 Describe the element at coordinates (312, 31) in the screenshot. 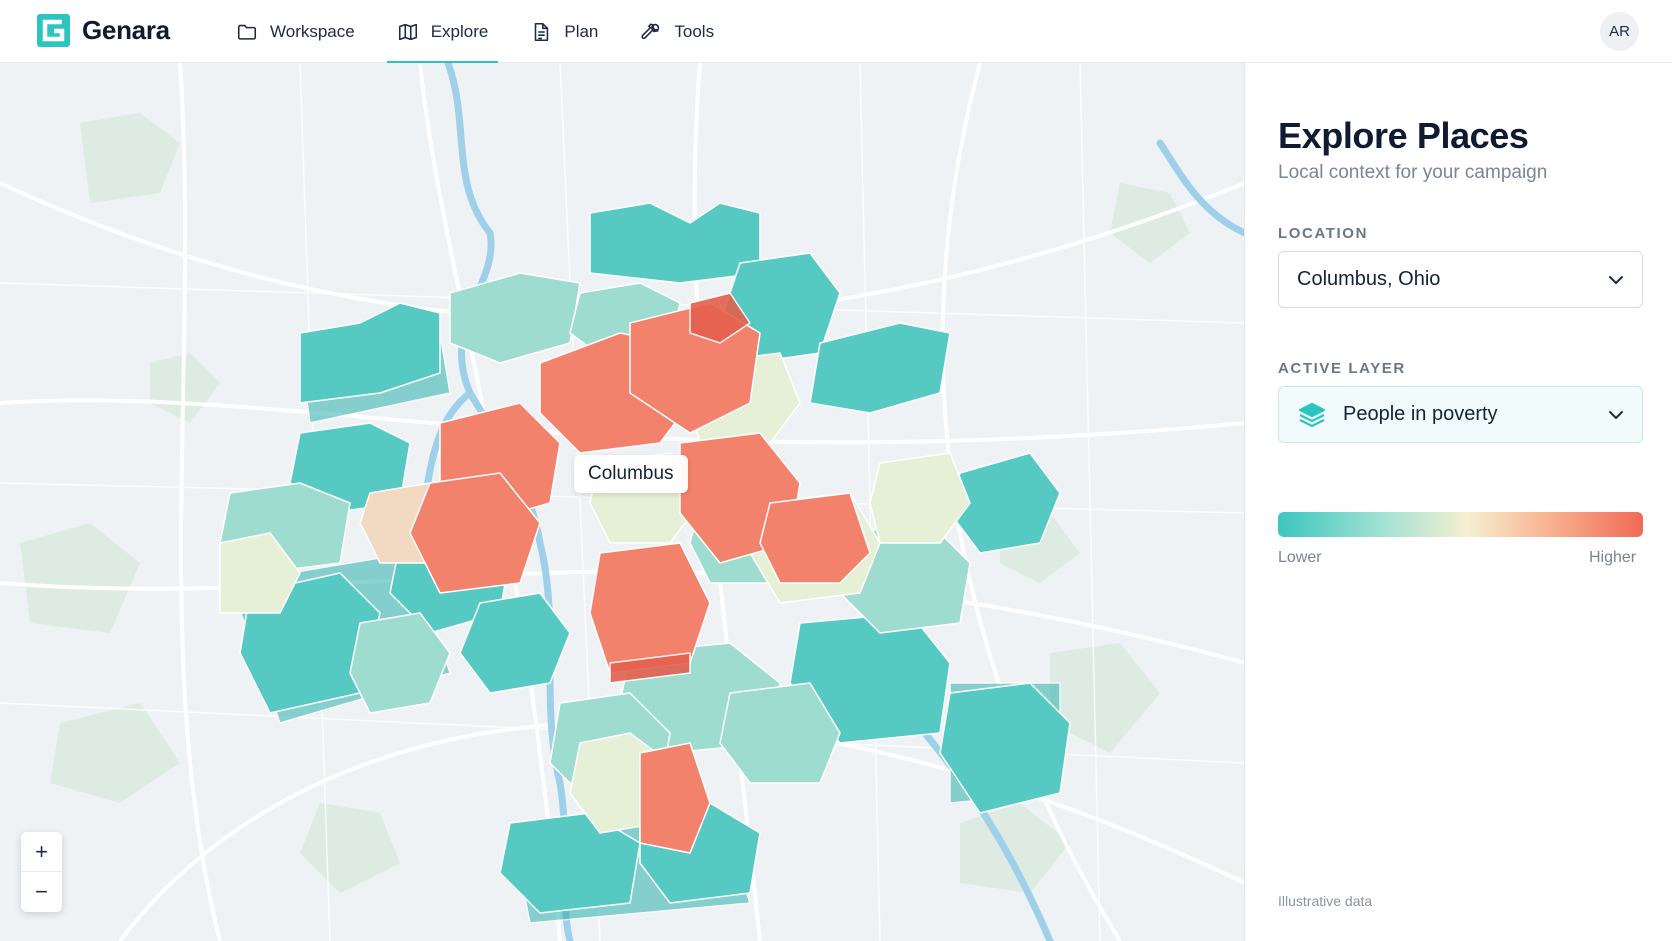

I see `nav-workspace-label: Workspace` at that location.